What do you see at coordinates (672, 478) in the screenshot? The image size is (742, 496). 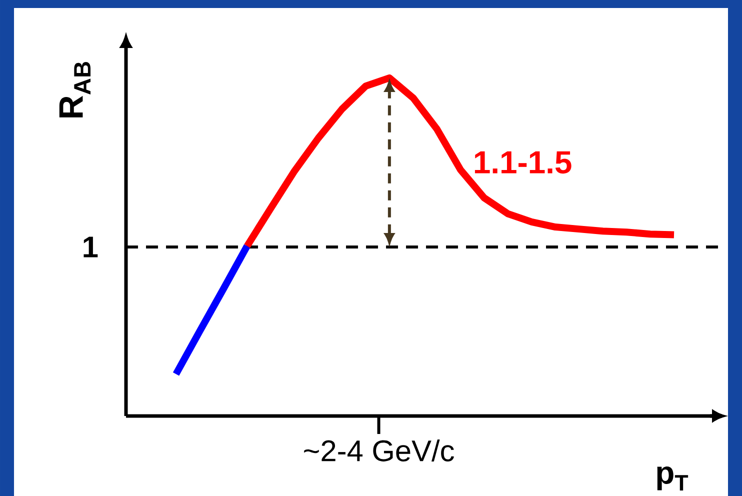 I see `x-axis-title: p$_{T}$` at bounding box center [672, 478].